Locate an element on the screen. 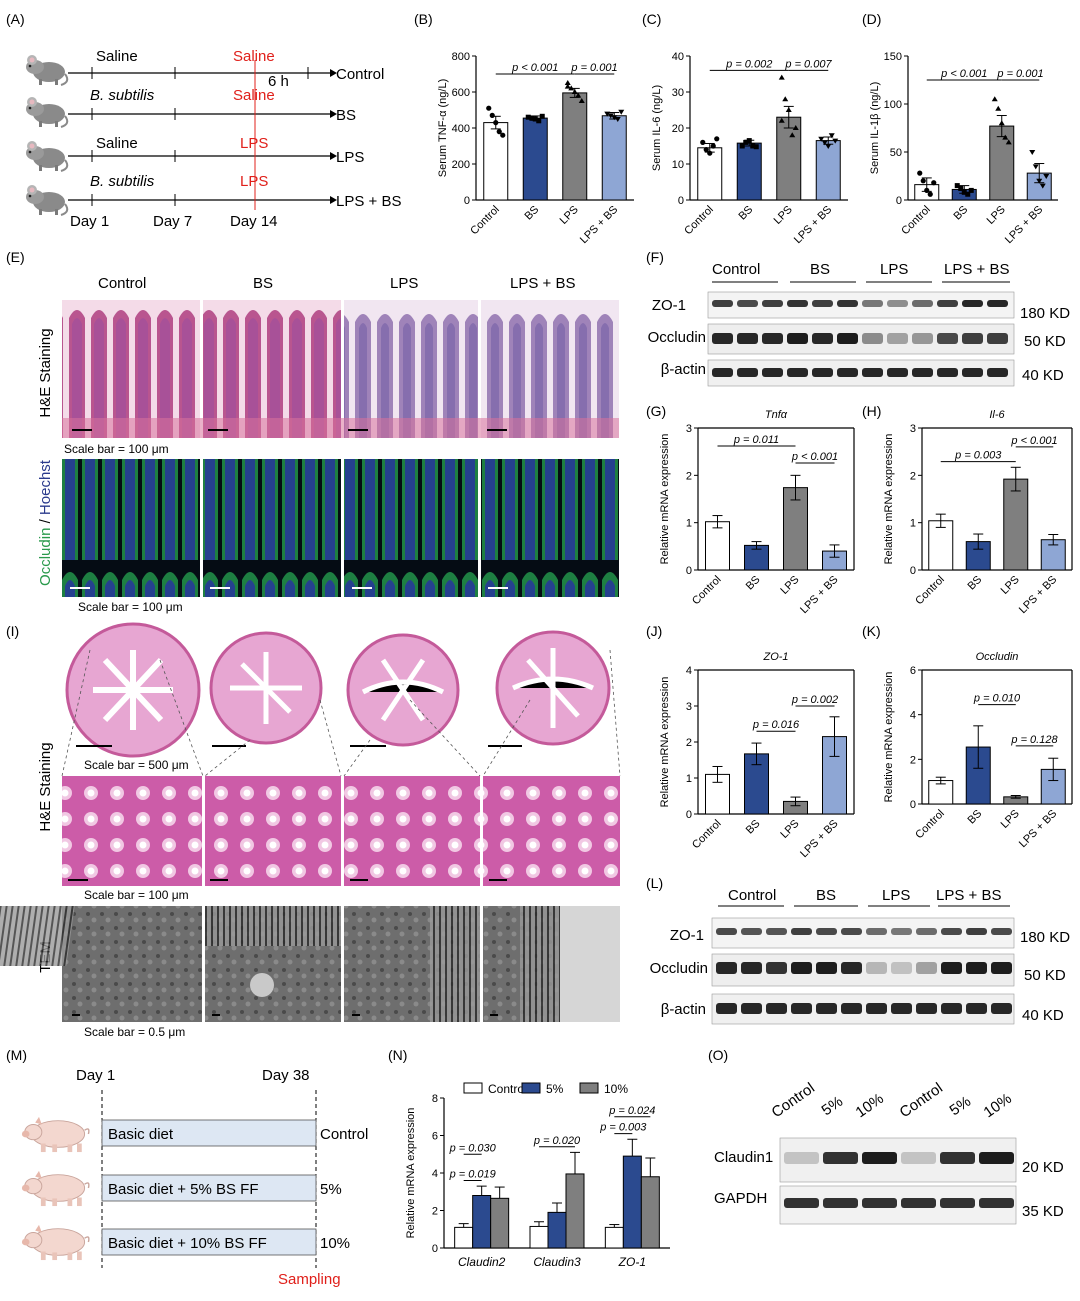 The image size is (1080, 1301). timeline-row-bs: B. subtilis Saline BS is located at coordinates (190, 107).